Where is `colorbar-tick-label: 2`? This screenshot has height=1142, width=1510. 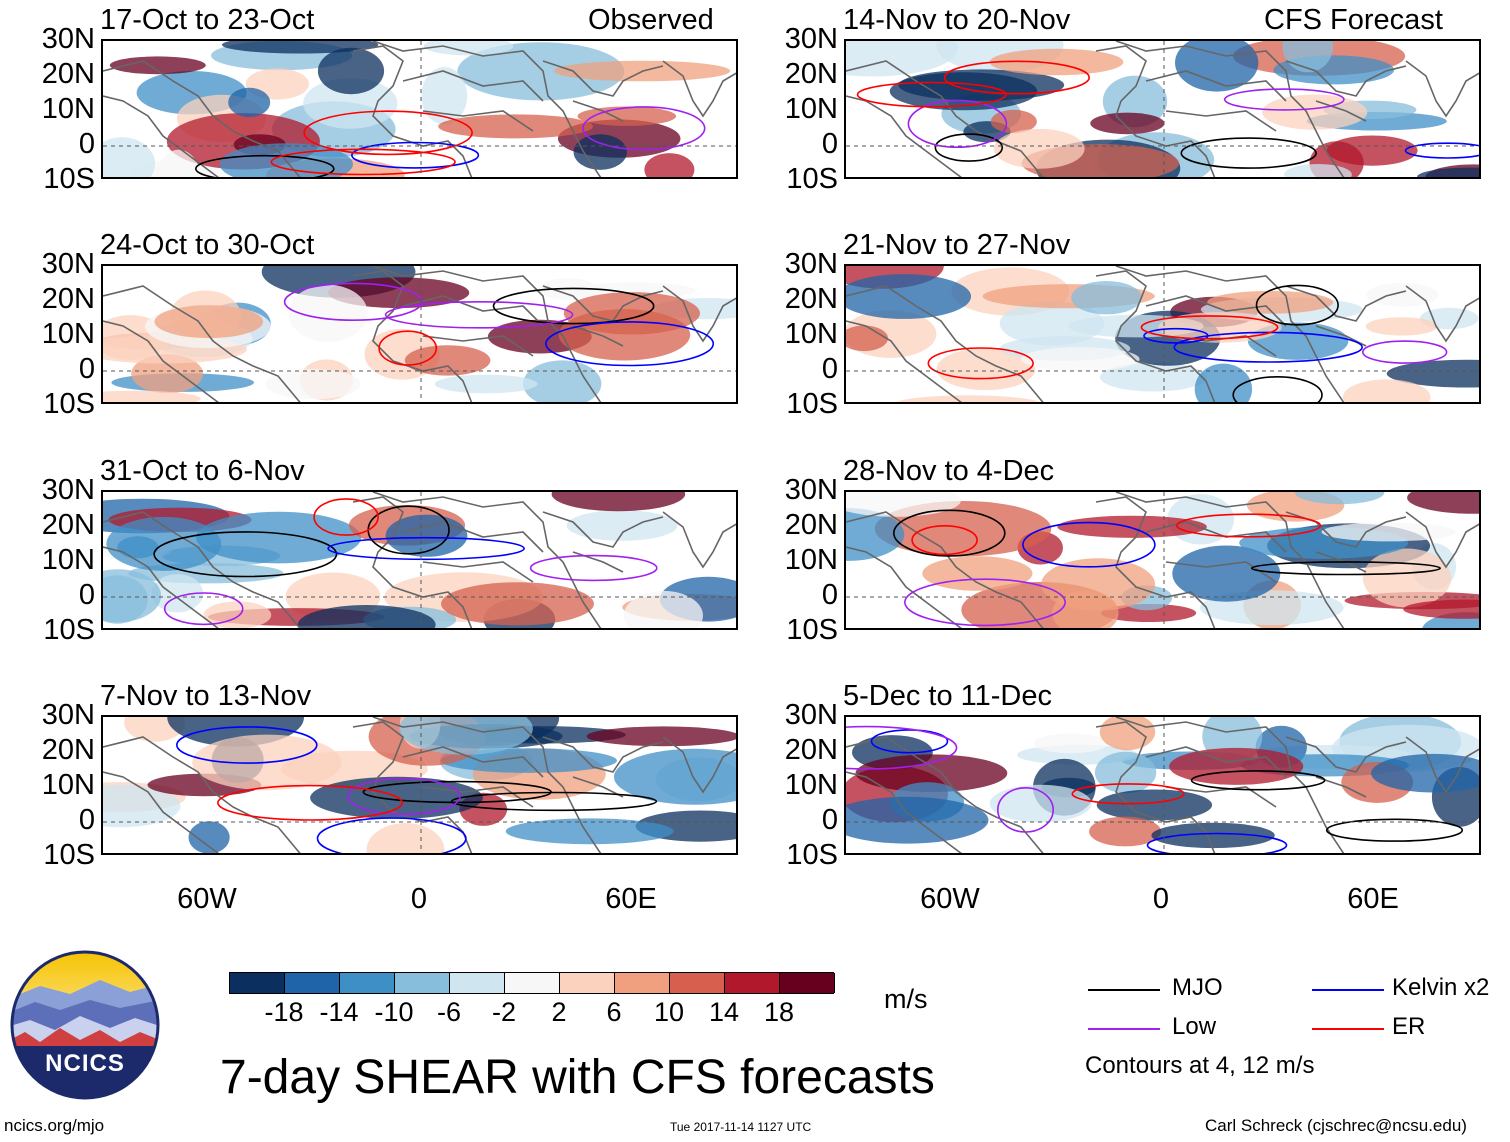 colorbar-tick-label: 2 is located at coordinates (559, 1012).